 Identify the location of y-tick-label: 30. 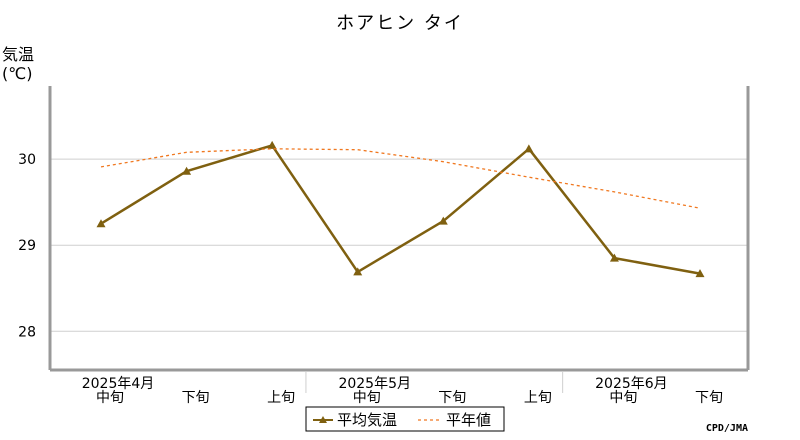
(27, 160).